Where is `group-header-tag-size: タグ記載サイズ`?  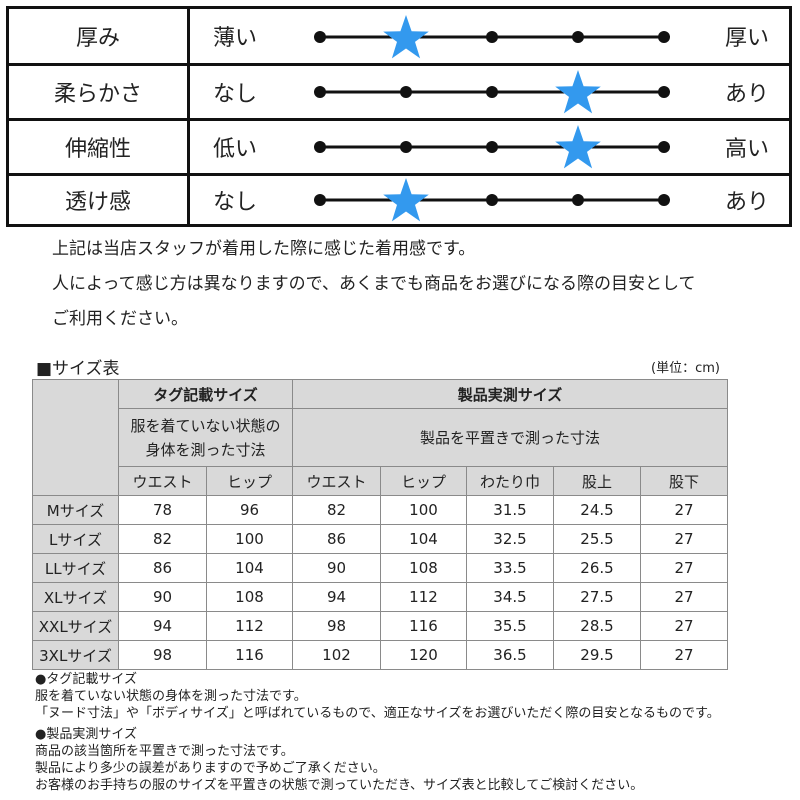
group-header-tag-size: タグ記載サイズ is located at coordinates (205, 394).